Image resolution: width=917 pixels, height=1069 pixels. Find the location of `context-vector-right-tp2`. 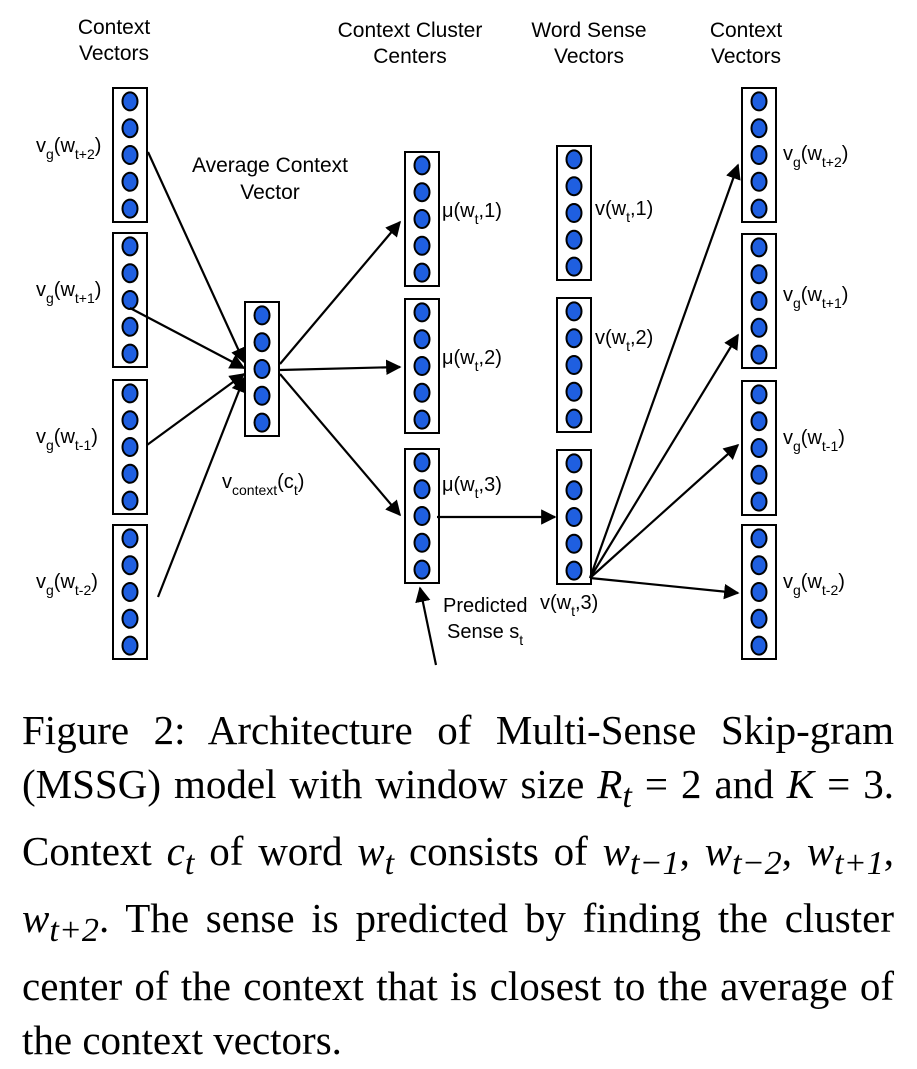

context-vector-right-tp2 is located at coordinates (759, 155).